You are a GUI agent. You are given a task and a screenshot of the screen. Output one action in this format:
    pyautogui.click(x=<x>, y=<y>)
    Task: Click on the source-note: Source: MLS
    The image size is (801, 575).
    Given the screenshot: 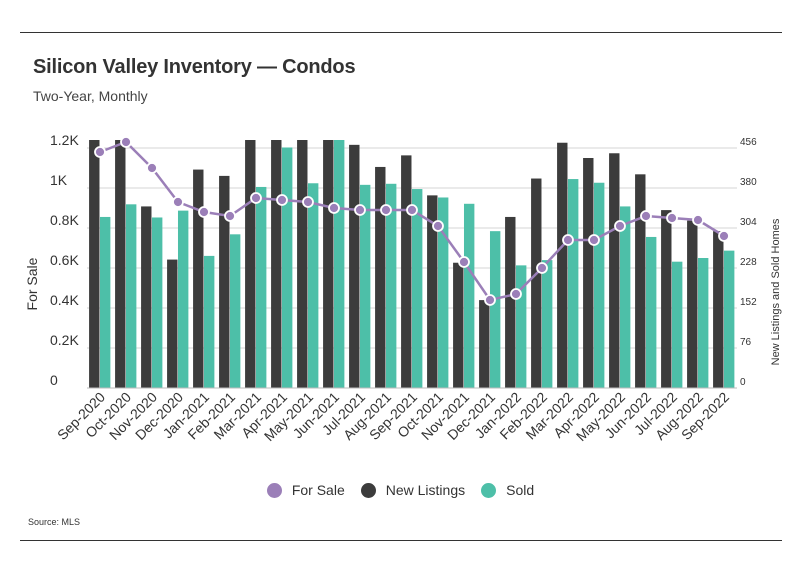 What is the action you would take?
    pyautogui.click(x=54, y=522)
    